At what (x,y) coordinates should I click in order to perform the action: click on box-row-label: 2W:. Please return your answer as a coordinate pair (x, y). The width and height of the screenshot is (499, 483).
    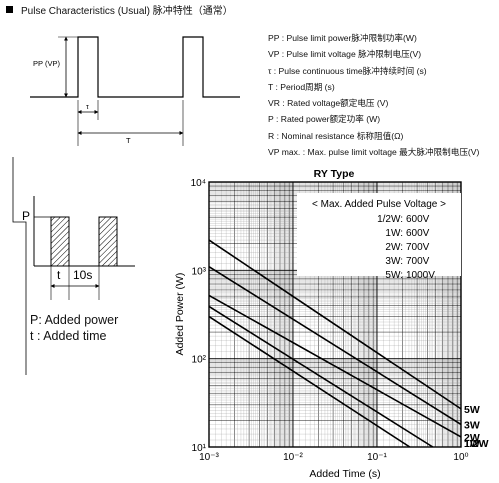
    Looking at the image, I should click on (394, 247).